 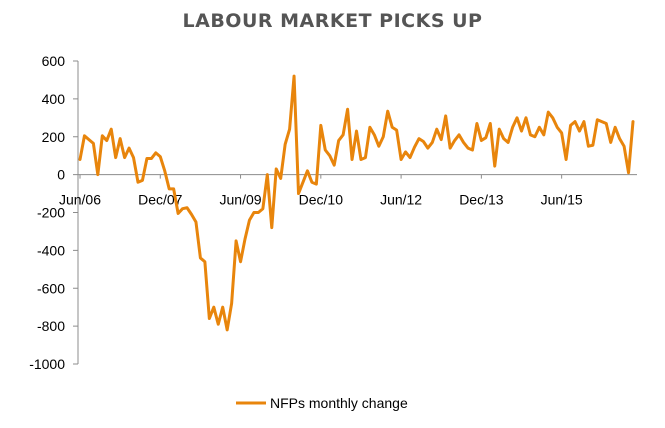 I want to click on y-tick-label: 0, so click(x=61, y=175).